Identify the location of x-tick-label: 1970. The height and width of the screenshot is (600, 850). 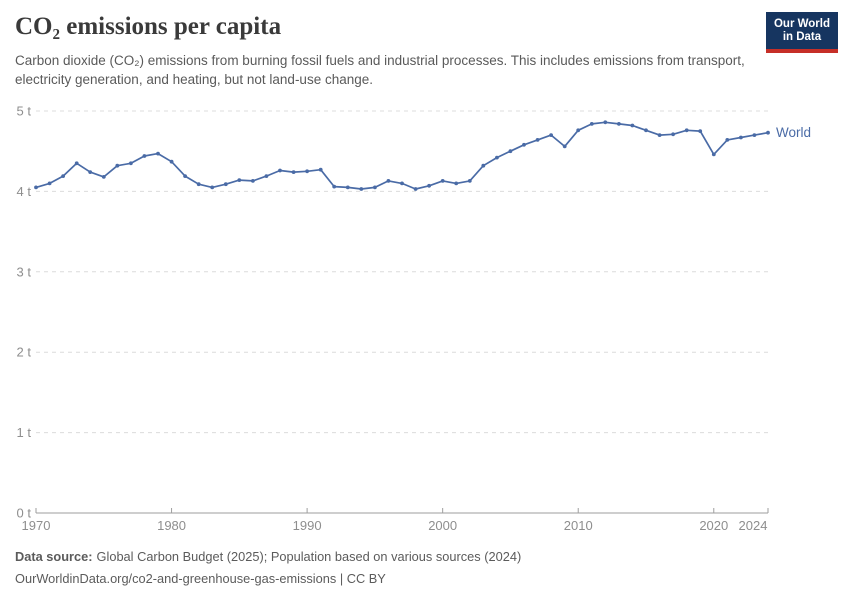
(36, 525).